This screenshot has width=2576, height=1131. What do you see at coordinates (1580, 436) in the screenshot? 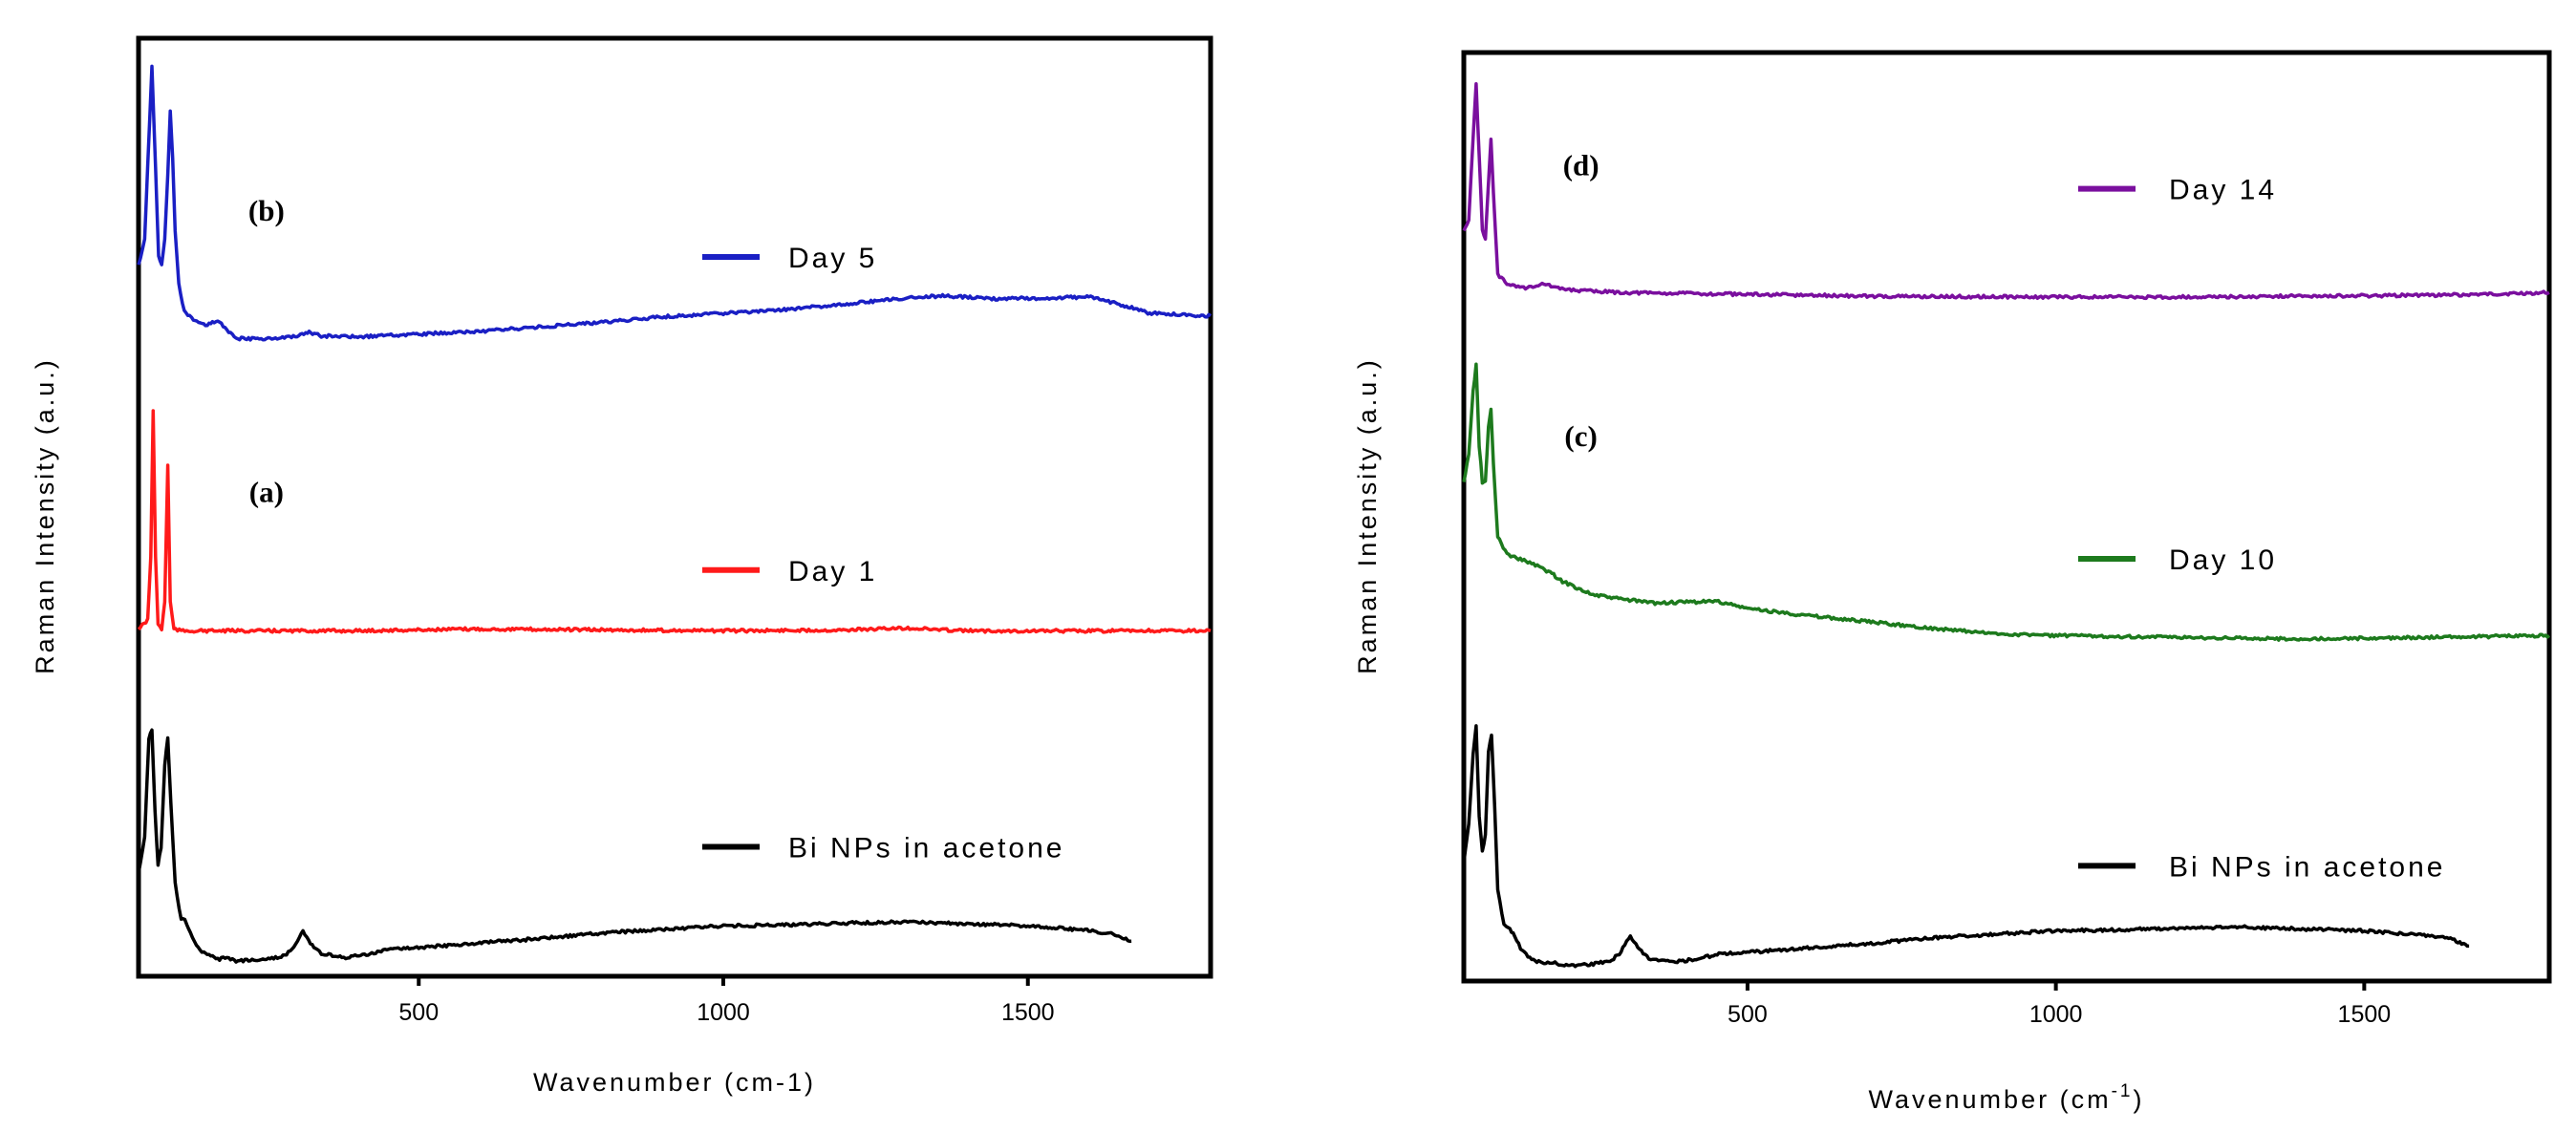
I see `panel-label: (c)` at bounding box center [1580, 436].